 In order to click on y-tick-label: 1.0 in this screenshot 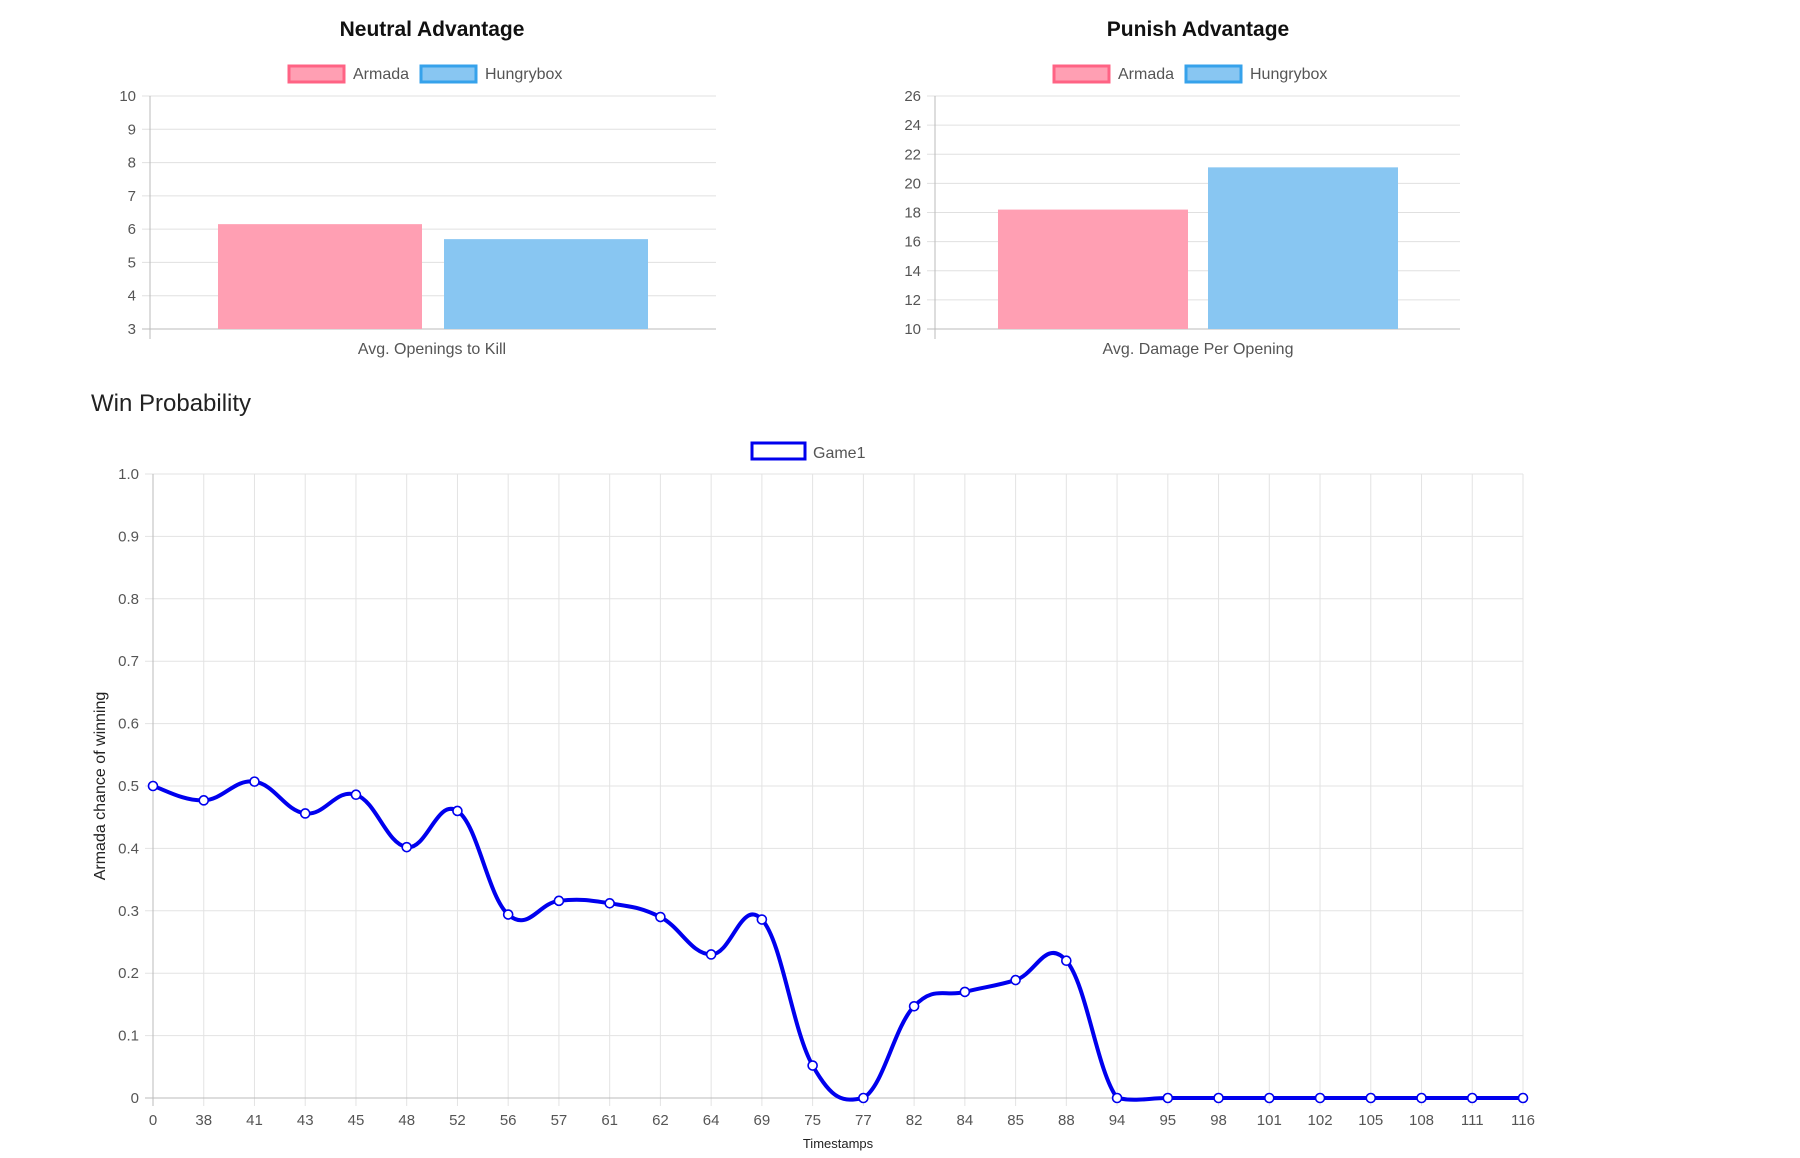, I will do `click(128, 474)`.